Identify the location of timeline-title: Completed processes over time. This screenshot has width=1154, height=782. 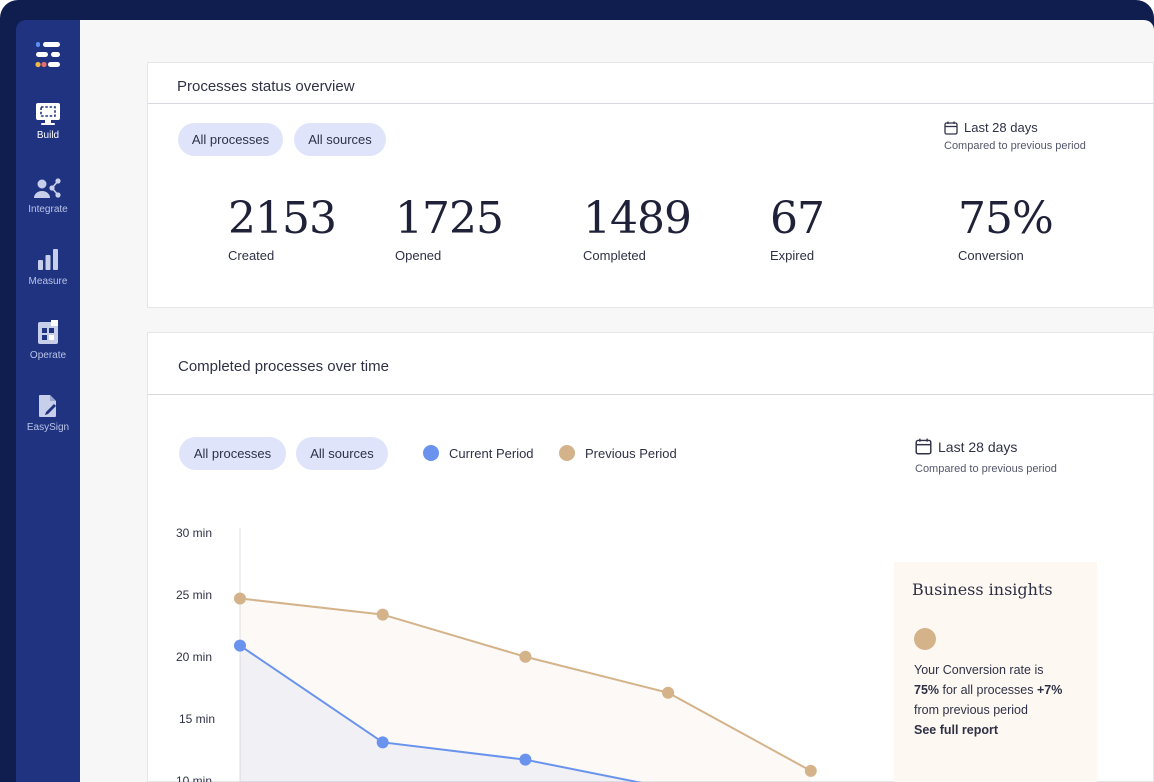
(283, 366).